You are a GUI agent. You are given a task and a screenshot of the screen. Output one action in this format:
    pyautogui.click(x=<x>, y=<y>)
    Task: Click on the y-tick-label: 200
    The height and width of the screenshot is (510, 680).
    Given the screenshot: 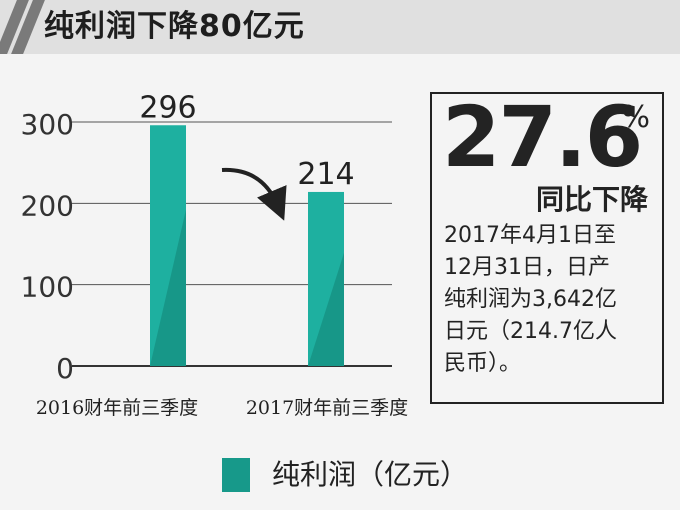 What is the action you would take?
    pyautogui.click(x=47, y=205)
    